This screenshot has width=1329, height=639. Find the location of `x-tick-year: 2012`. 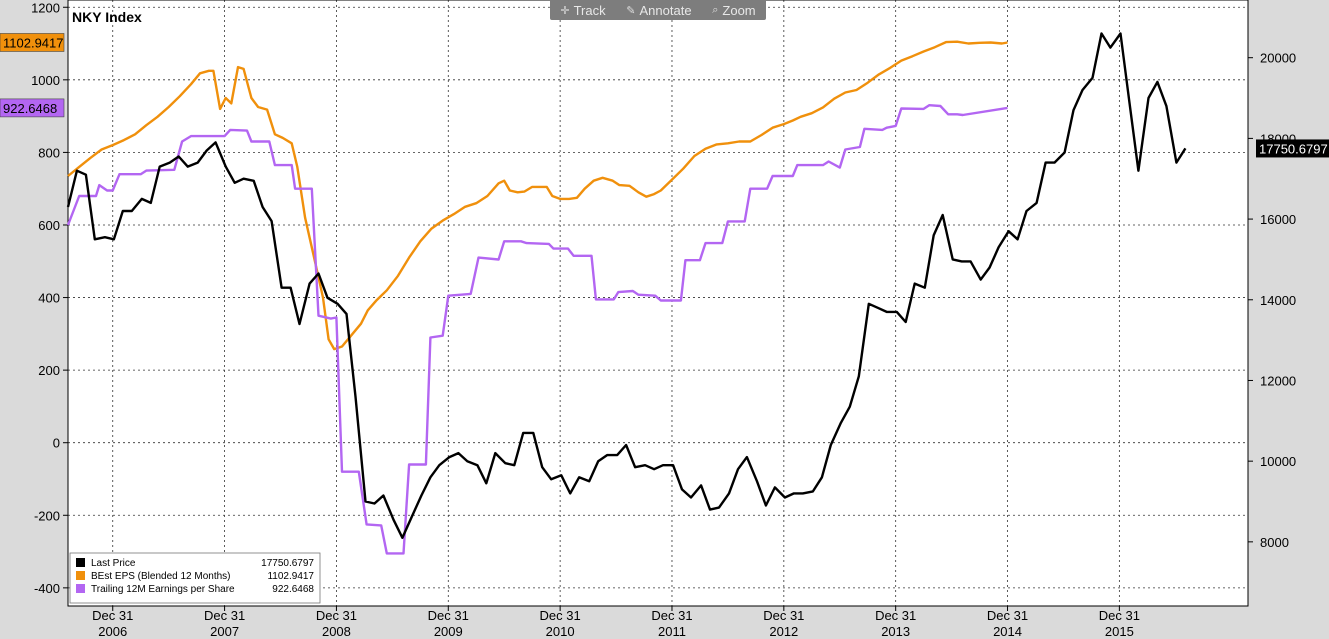

x-tick-year: 2012 is located at coordinates (783, 631).